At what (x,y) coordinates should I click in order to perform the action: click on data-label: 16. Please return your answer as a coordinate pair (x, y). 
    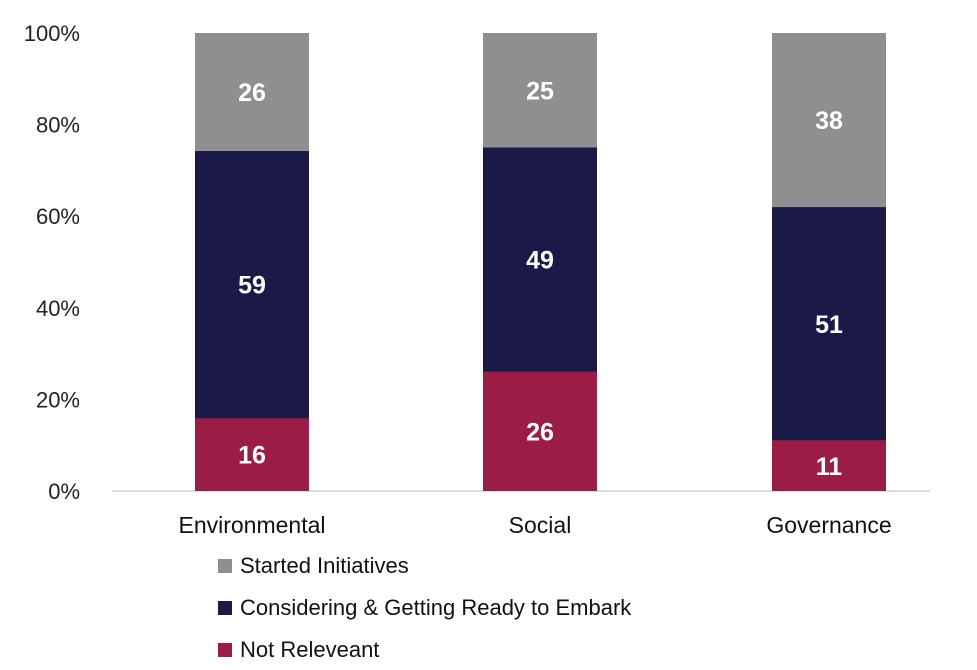
    Looking at the image, I should click on (252, 456).